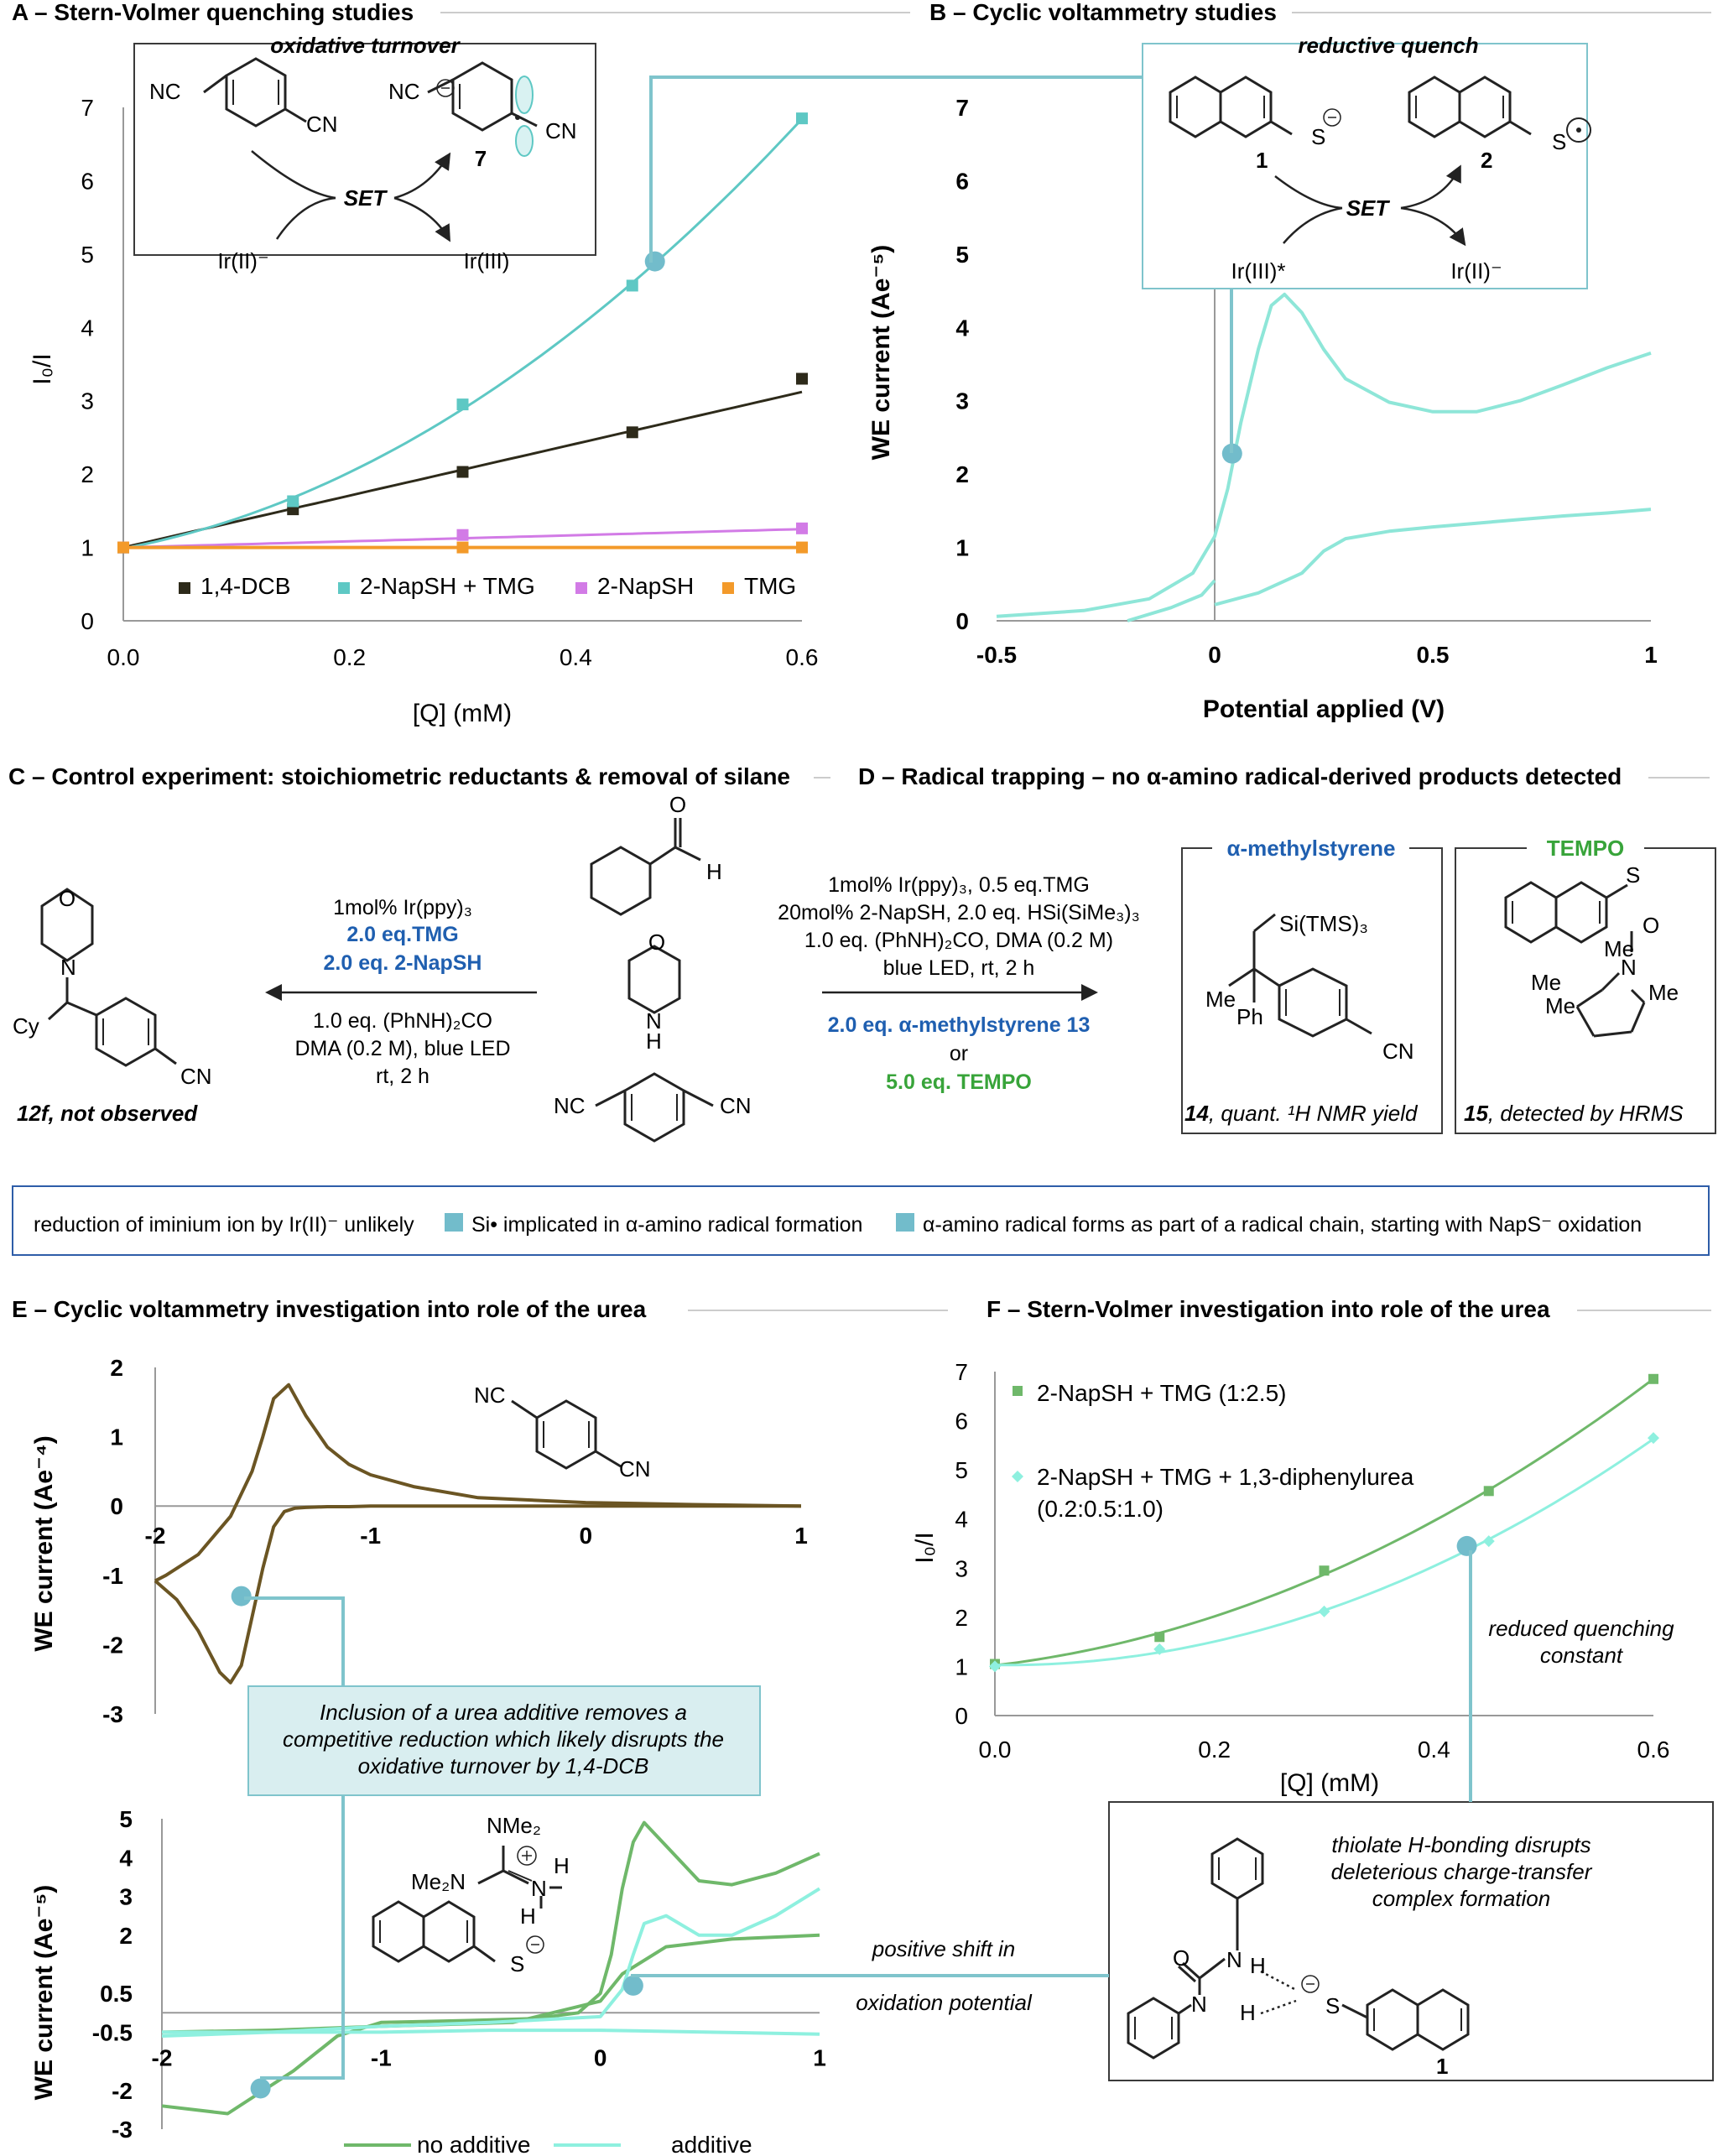 This screenshot has width=1718, height=2156. What do you see at coordinates (1017, 1476) in the screenshot?
I see `chart-f-legend-swatch` at bounding box center [1017, 1476].